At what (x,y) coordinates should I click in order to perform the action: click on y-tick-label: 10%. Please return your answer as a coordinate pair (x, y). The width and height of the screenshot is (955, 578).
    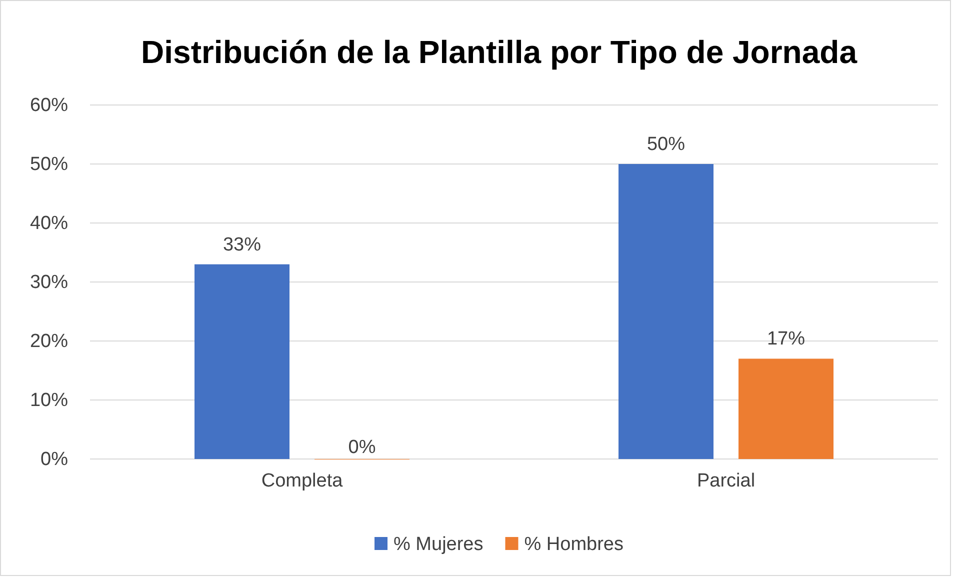
    Looking at the image, I should click on (49, 401).